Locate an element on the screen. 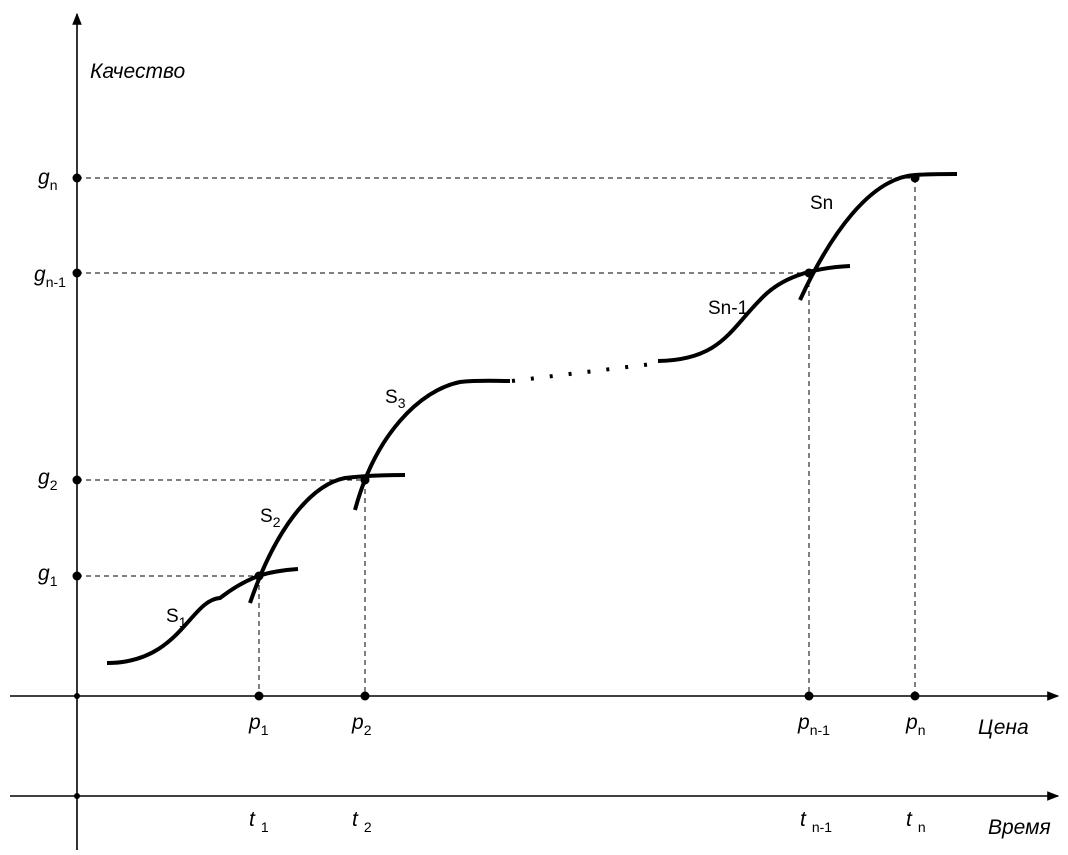 This screenshot has height=855, width=1068. point-gn is located at coordinates (77, 178).